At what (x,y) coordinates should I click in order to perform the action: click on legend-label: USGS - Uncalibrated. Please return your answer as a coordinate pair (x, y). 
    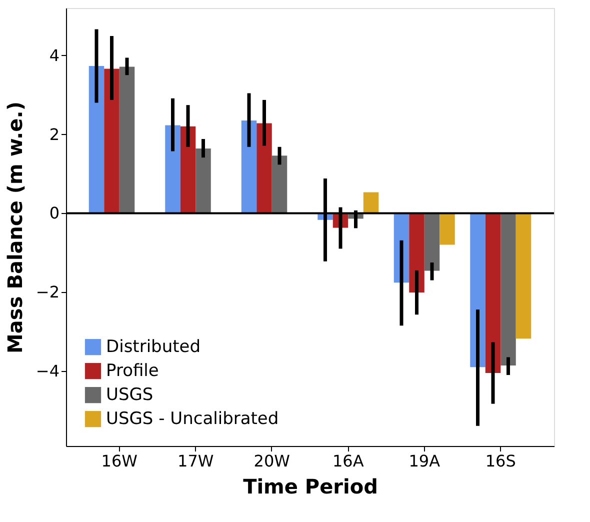
    Looking at the image, I should click on (192, 419).